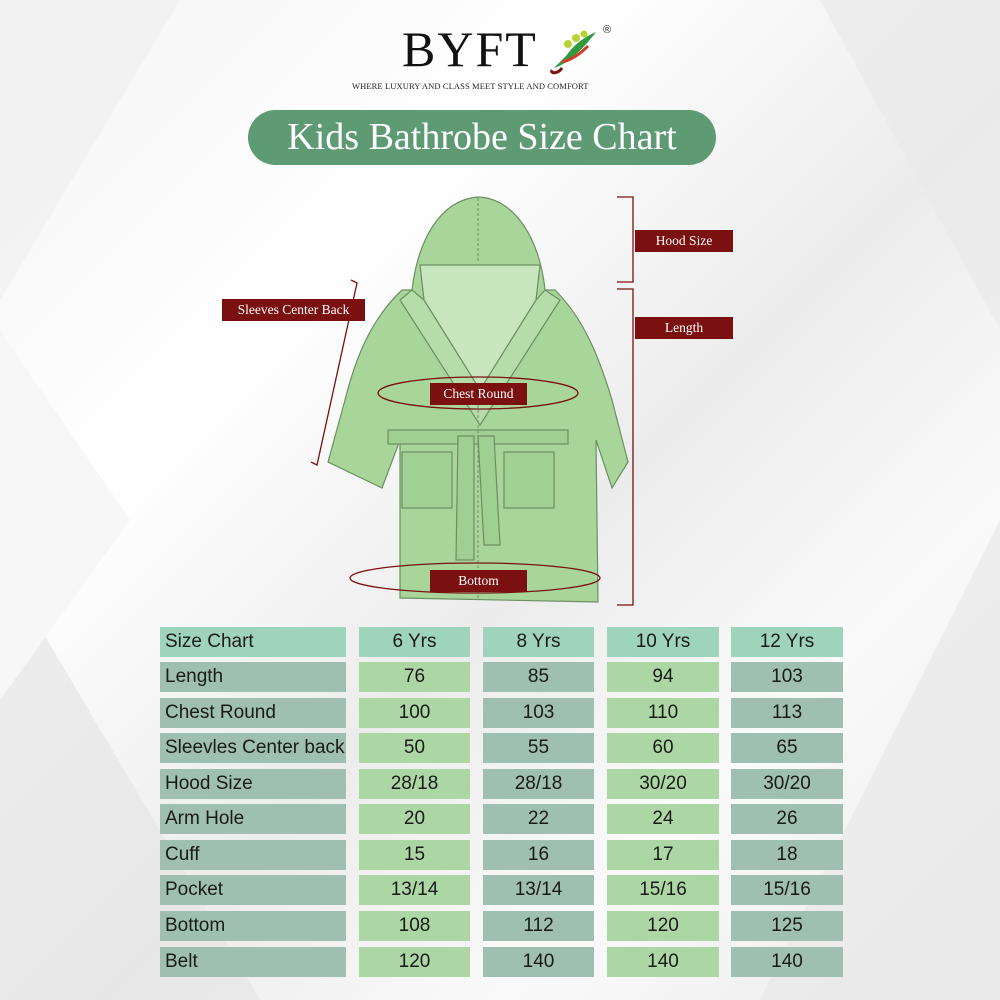  I want to click on page-title: Kids Bathrobe Size Chart, so click(482, 137).